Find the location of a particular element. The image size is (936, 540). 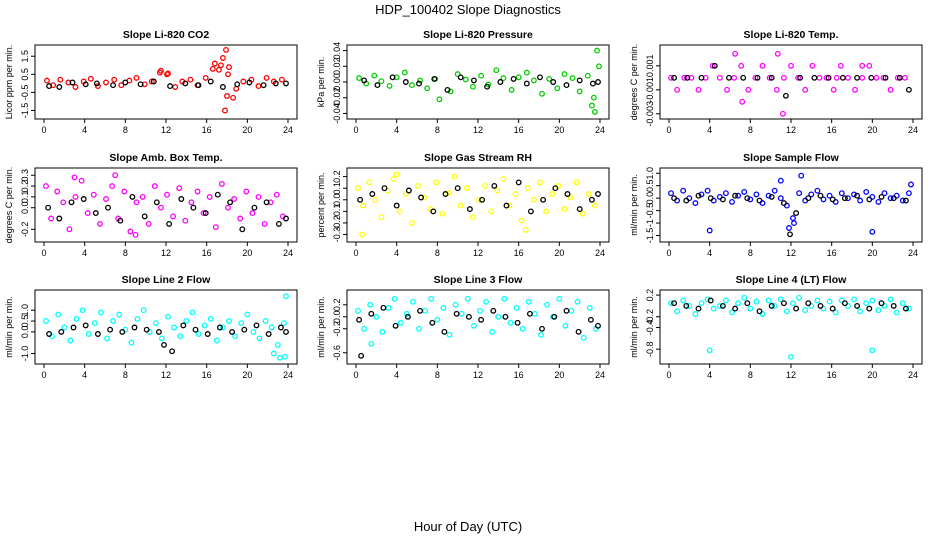

x-tick-label: 12 is located at coordinates (791, 253).